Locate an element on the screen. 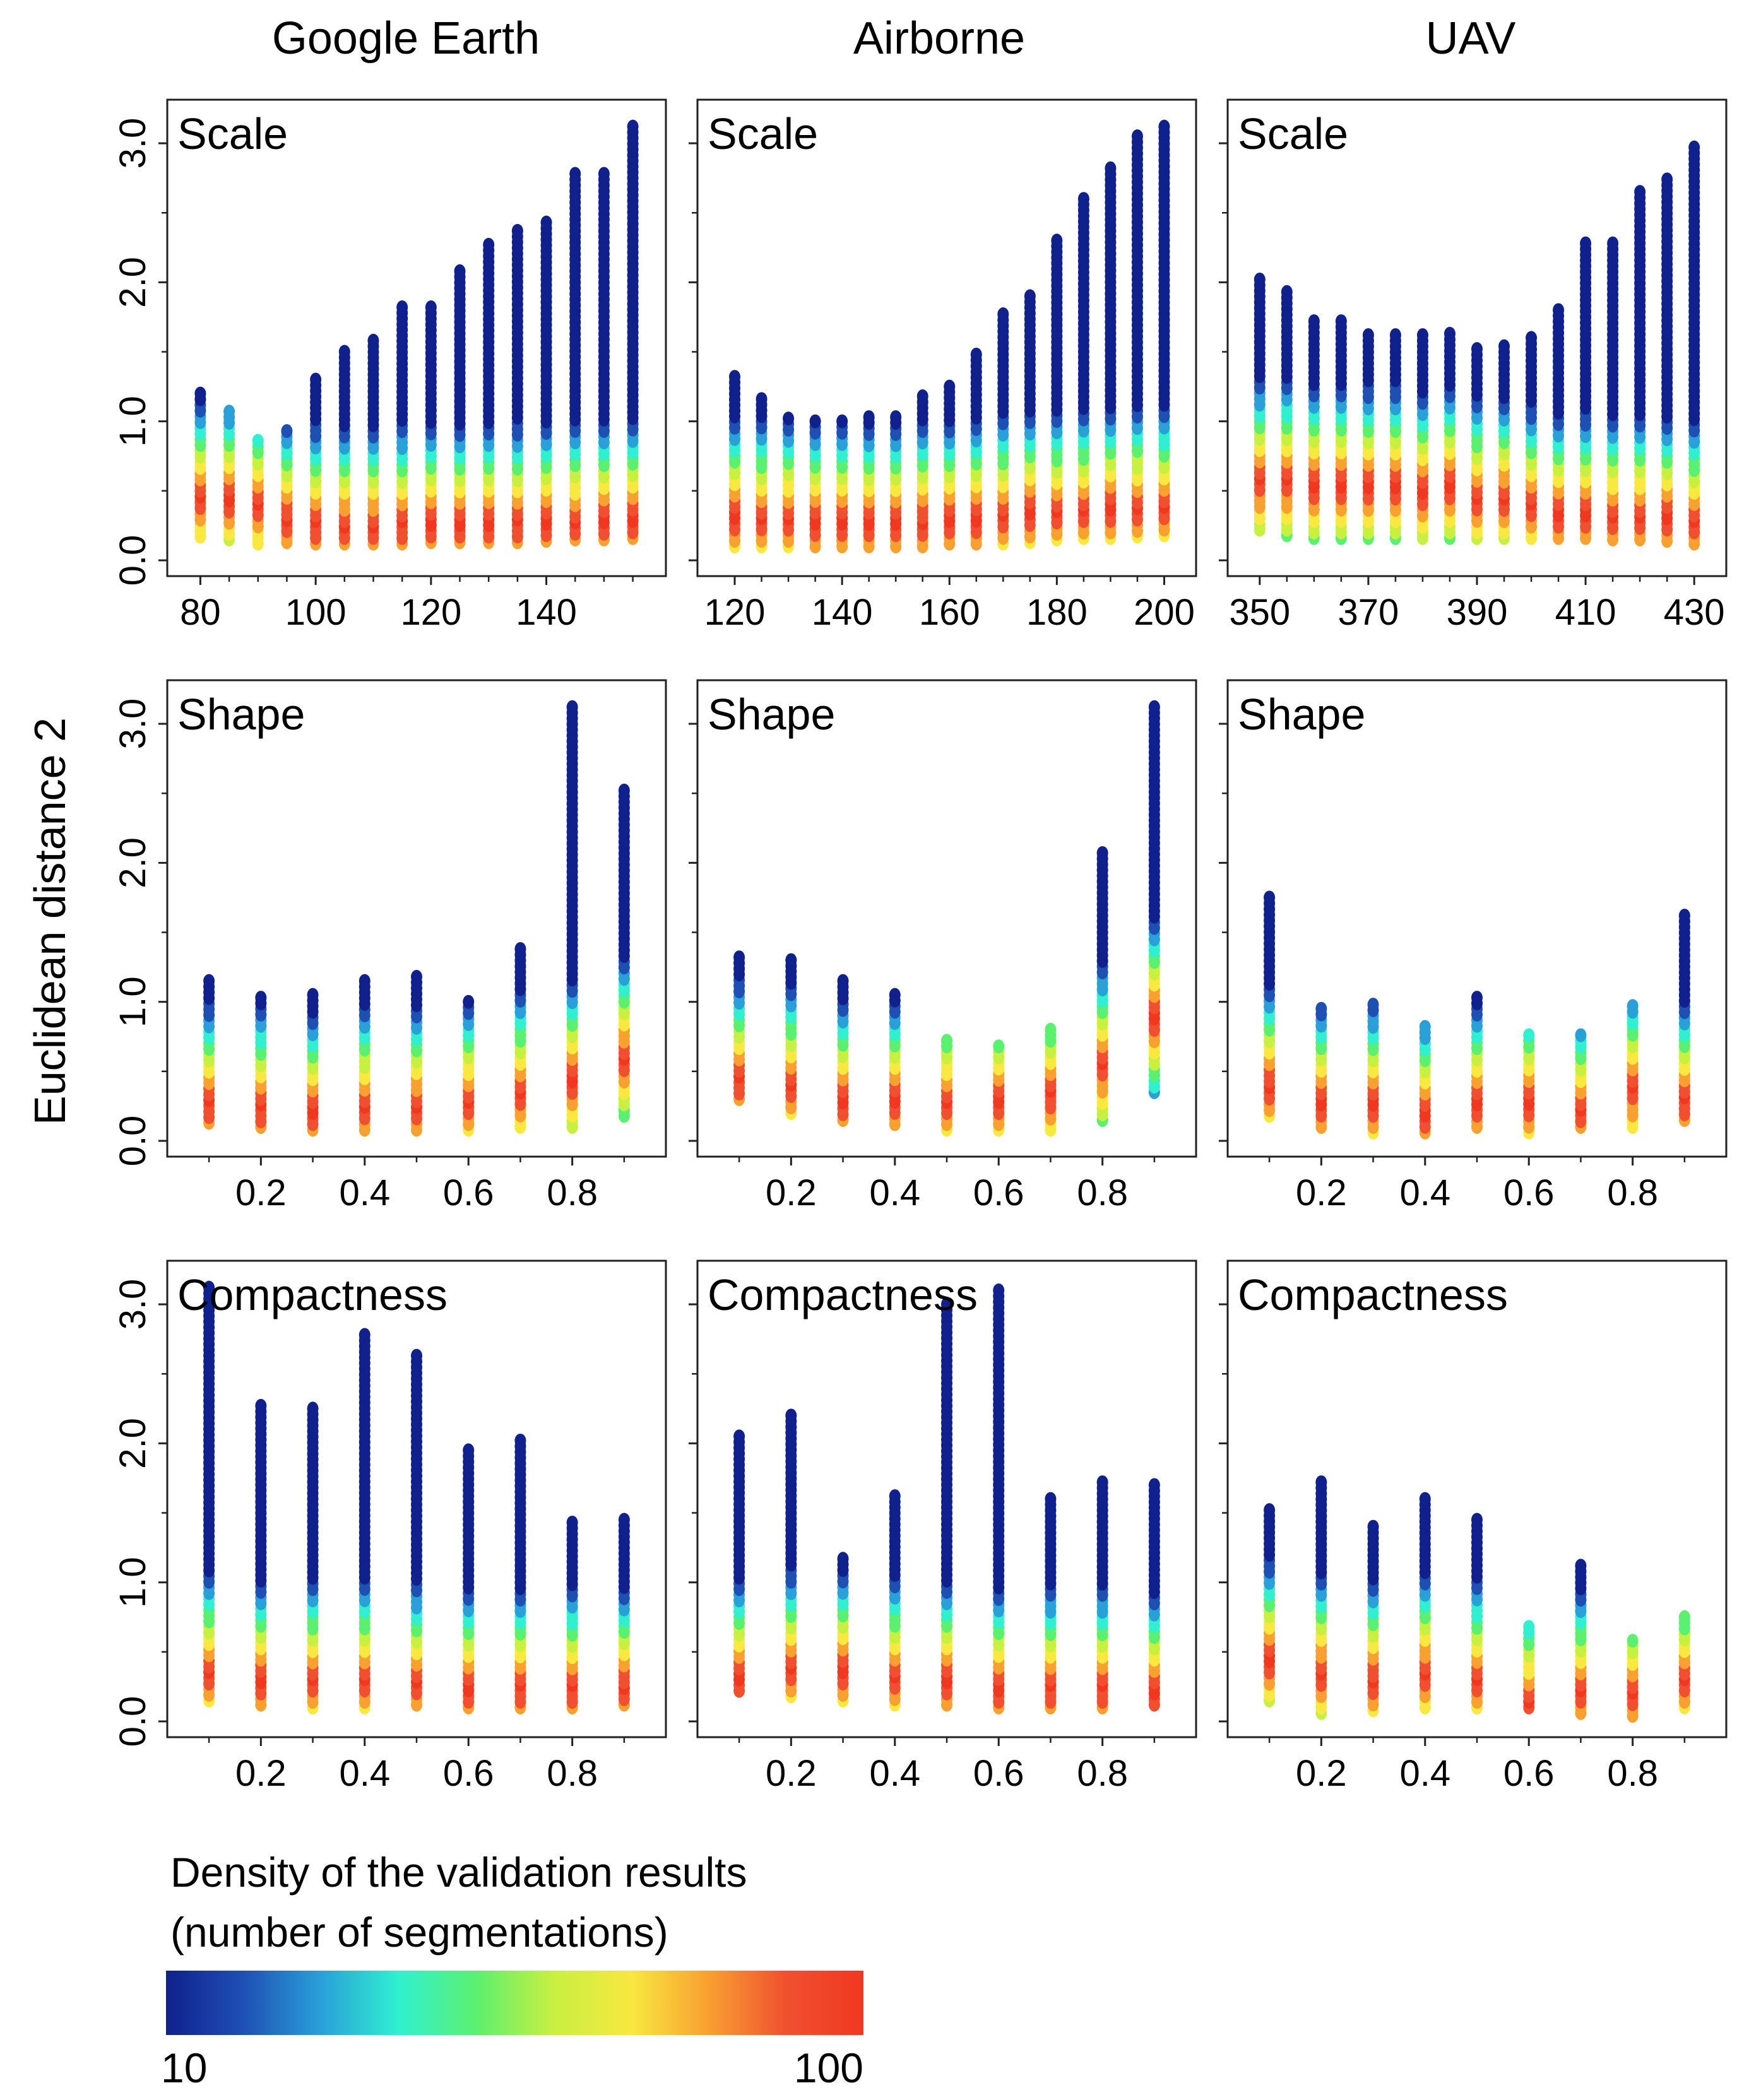  x-tick-label: 80 is located at coordinates (200, 613).